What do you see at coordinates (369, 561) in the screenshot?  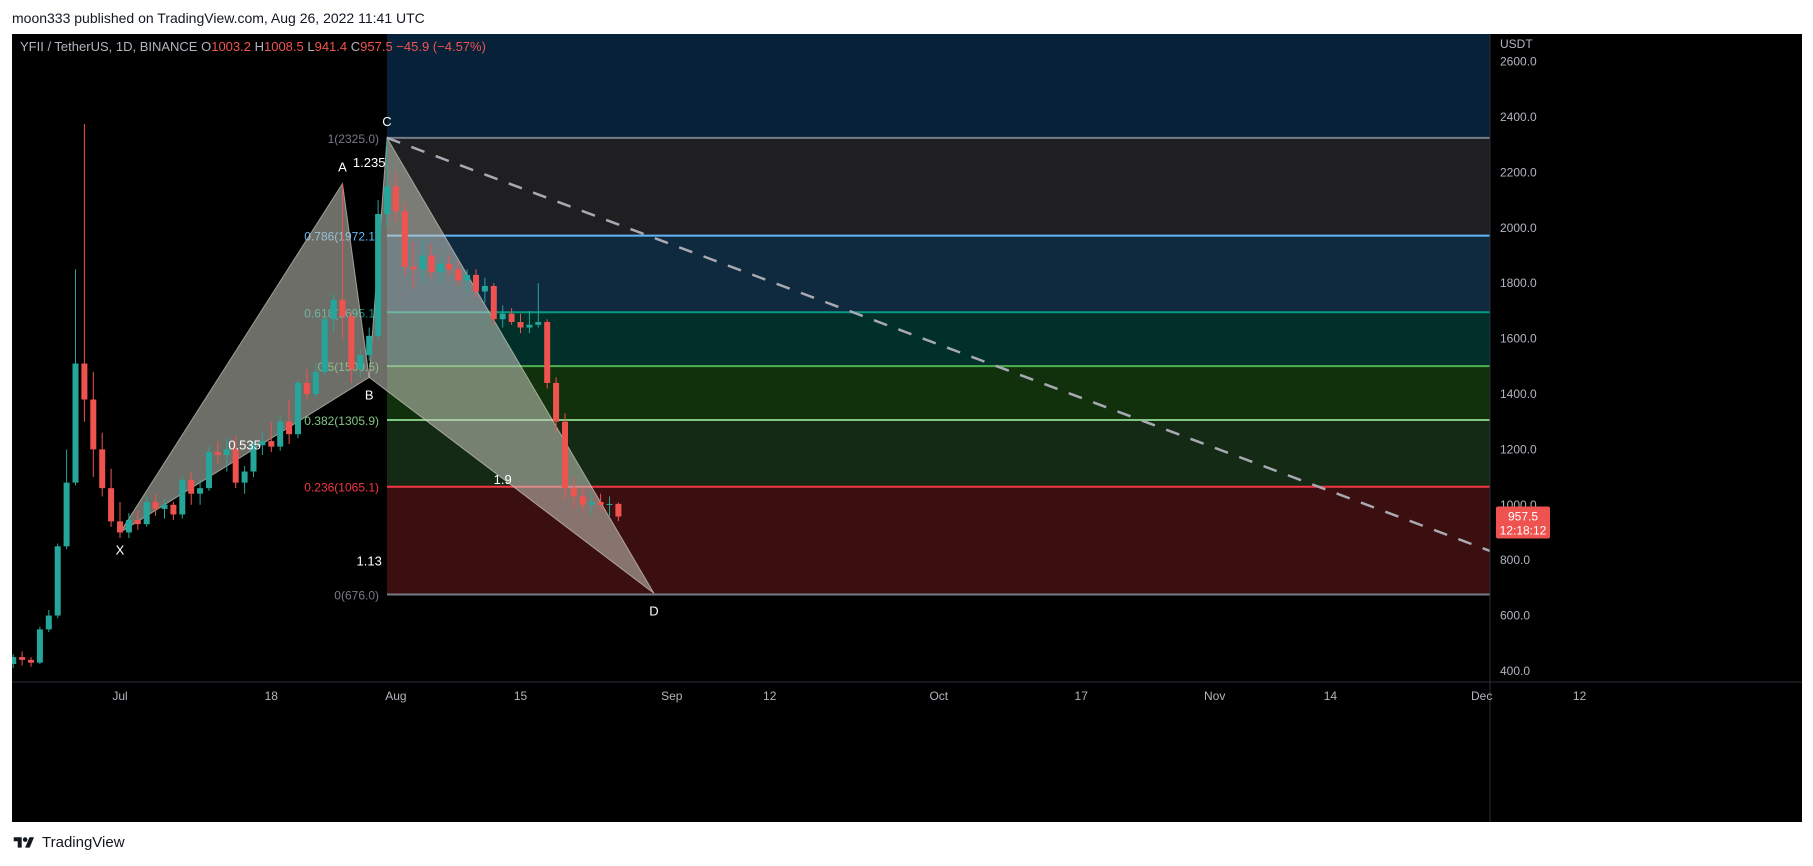 I see `pattern-ratio-label: 1.13` at bounding box center [369, 561].